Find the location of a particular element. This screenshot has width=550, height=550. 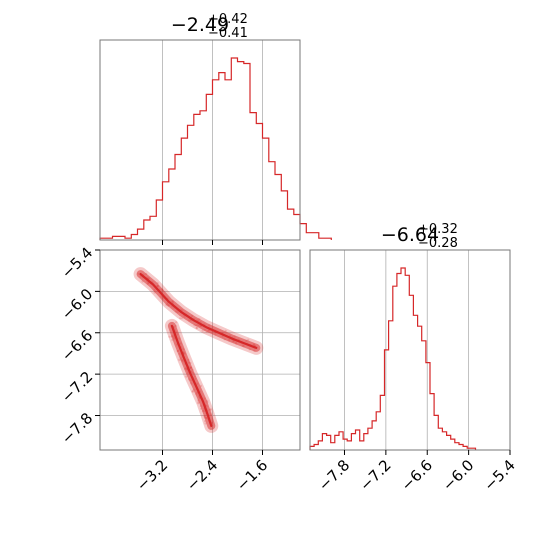

bottom-right-panel-bg is located at coordinates (410, 350).